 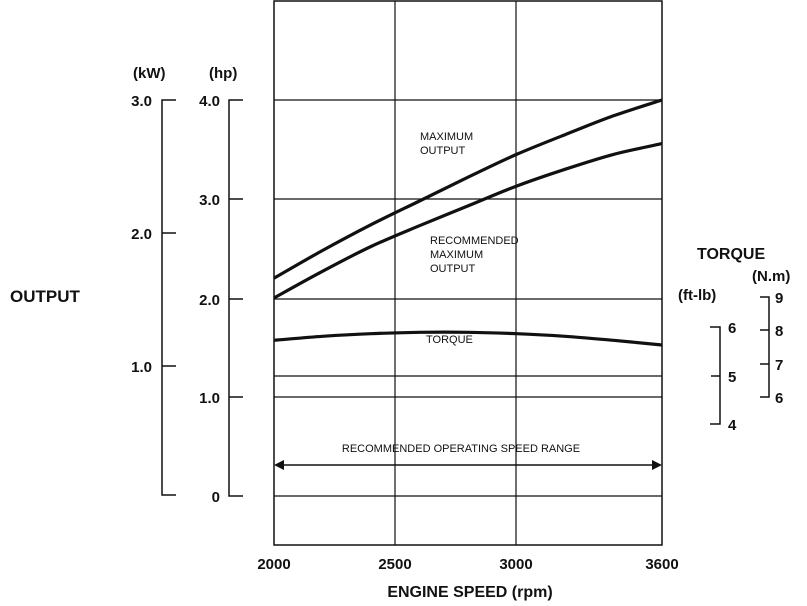 I want to click on nm-tick-label-8: 8, so click(x=779, y=331).